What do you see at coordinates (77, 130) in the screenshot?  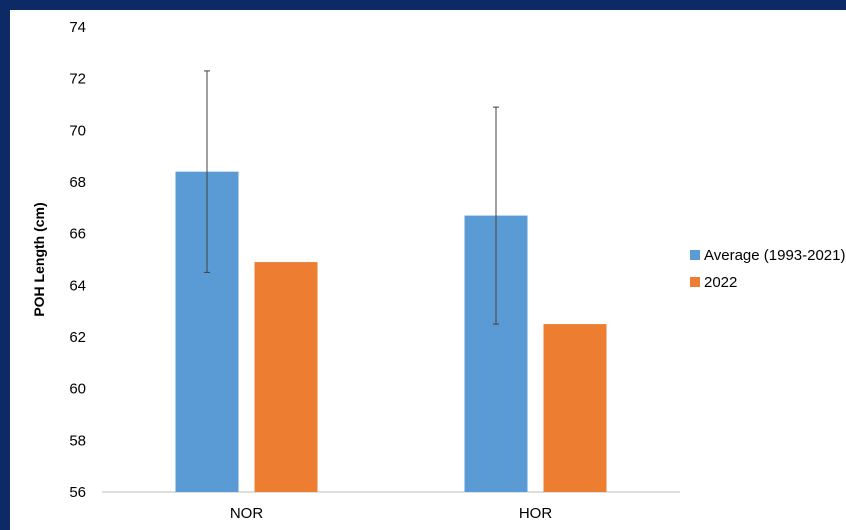 I see `y-tick-label: 70` at bounding box center [77, 130].